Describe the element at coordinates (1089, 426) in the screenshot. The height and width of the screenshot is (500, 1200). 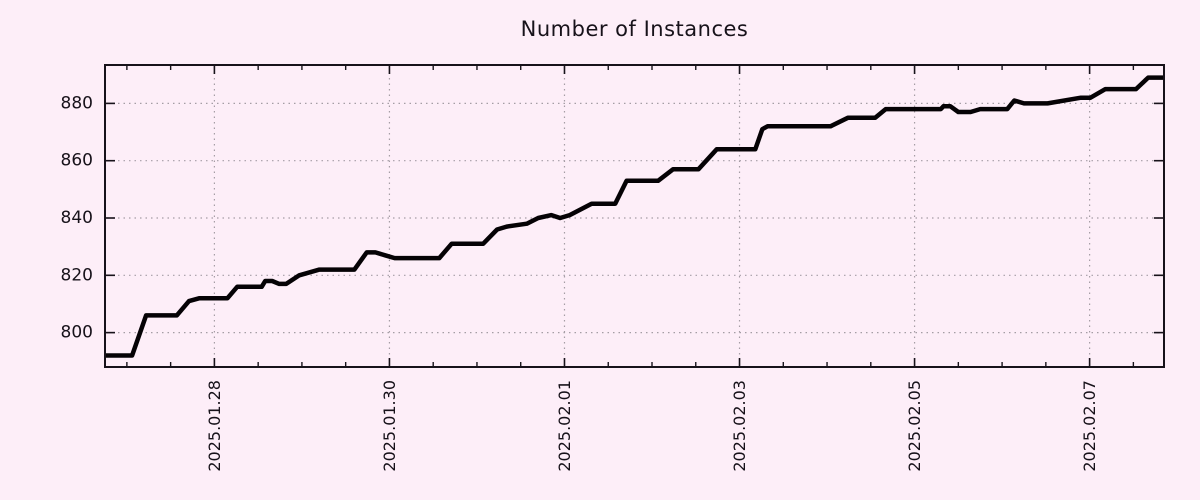
I see `x-tick-label: 2025.02.07` at that location.